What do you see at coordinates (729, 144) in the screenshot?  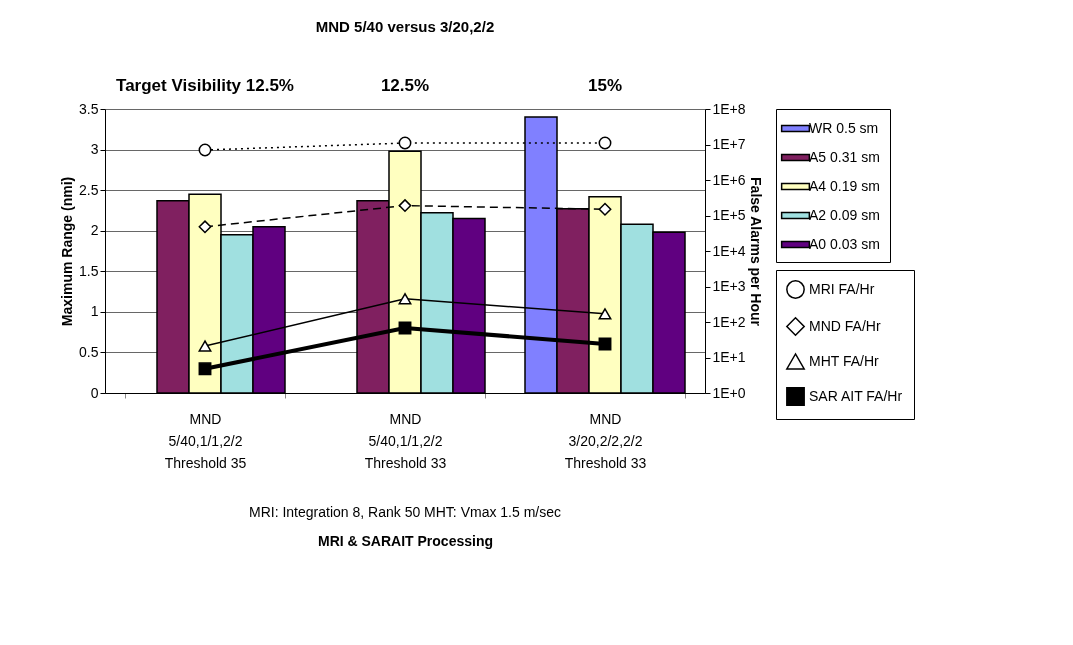 I see `y2-tick-label: 1E+7` at bounding box center [729, 144].